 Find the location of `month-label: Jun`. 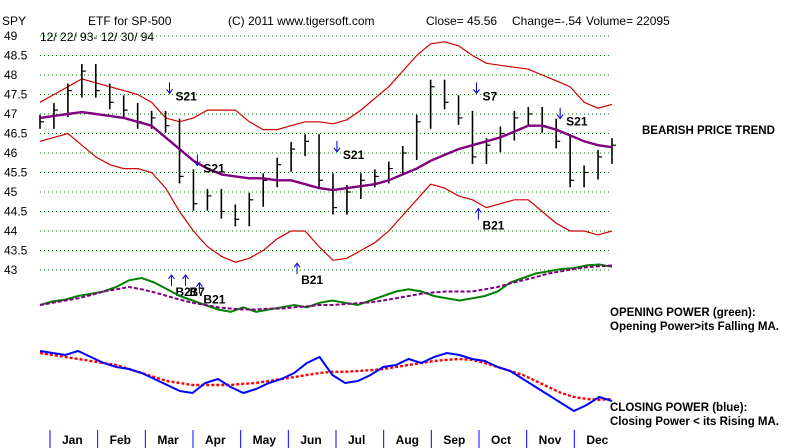

month-label: Jun is located at coordinates (310, 440).